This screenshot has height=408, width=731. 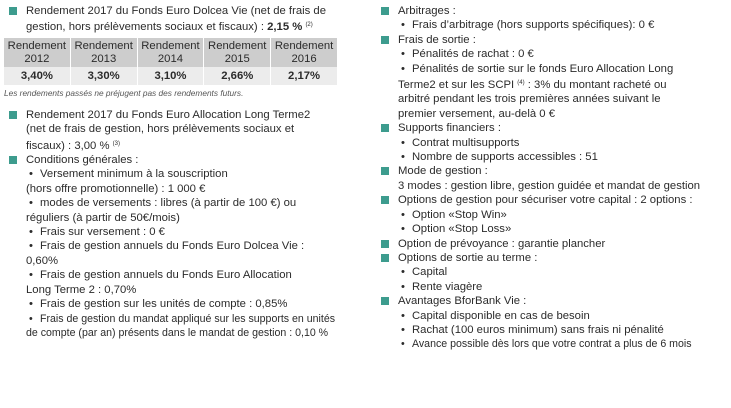 I want to click on list-item: Pénalités de rachat : 0 €, so click(x=563, y=54).